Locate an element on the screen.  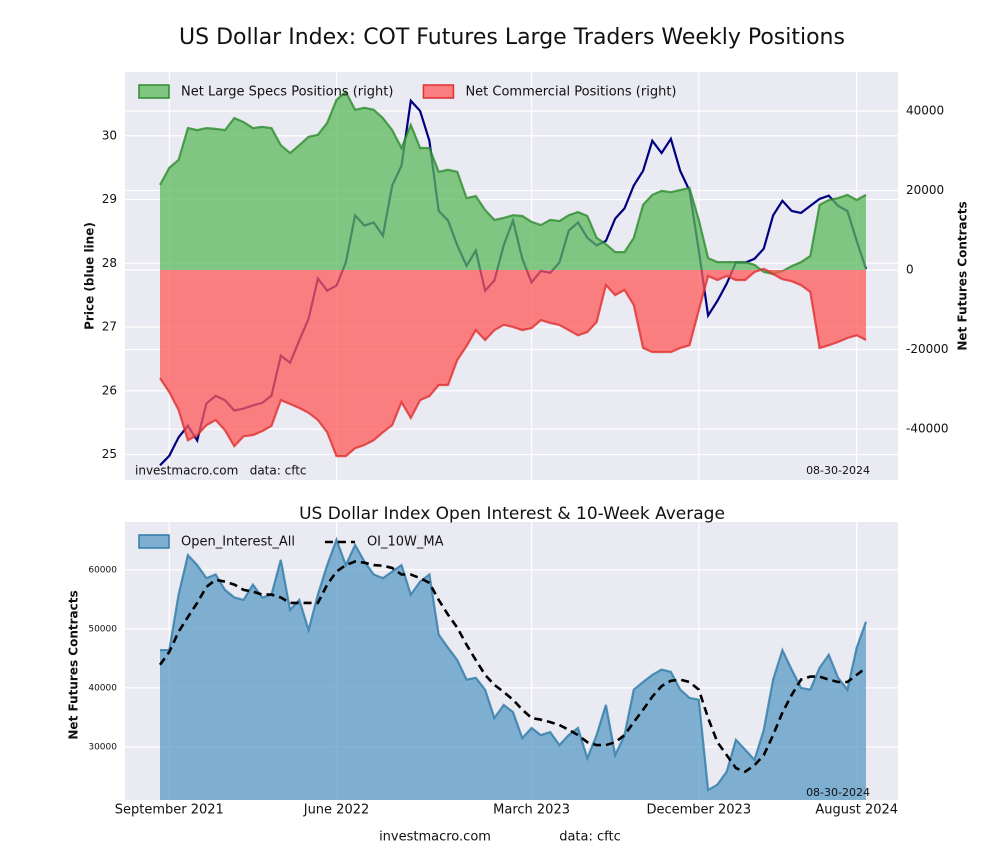
y2-tick-label: -40000 is located at coordinates (927, 429).